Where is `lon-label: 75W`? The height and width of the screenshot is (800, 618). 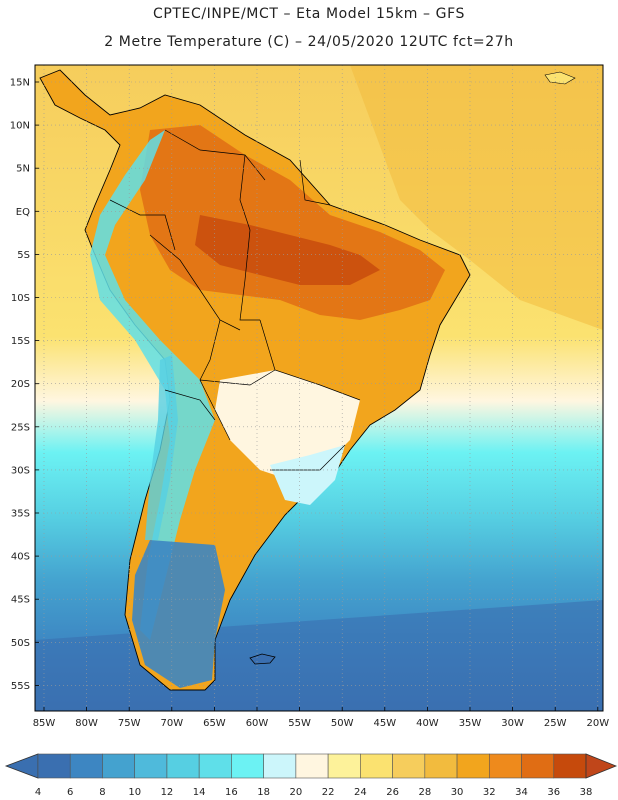 lon-label: 75W is located at coordinates (129, 723).